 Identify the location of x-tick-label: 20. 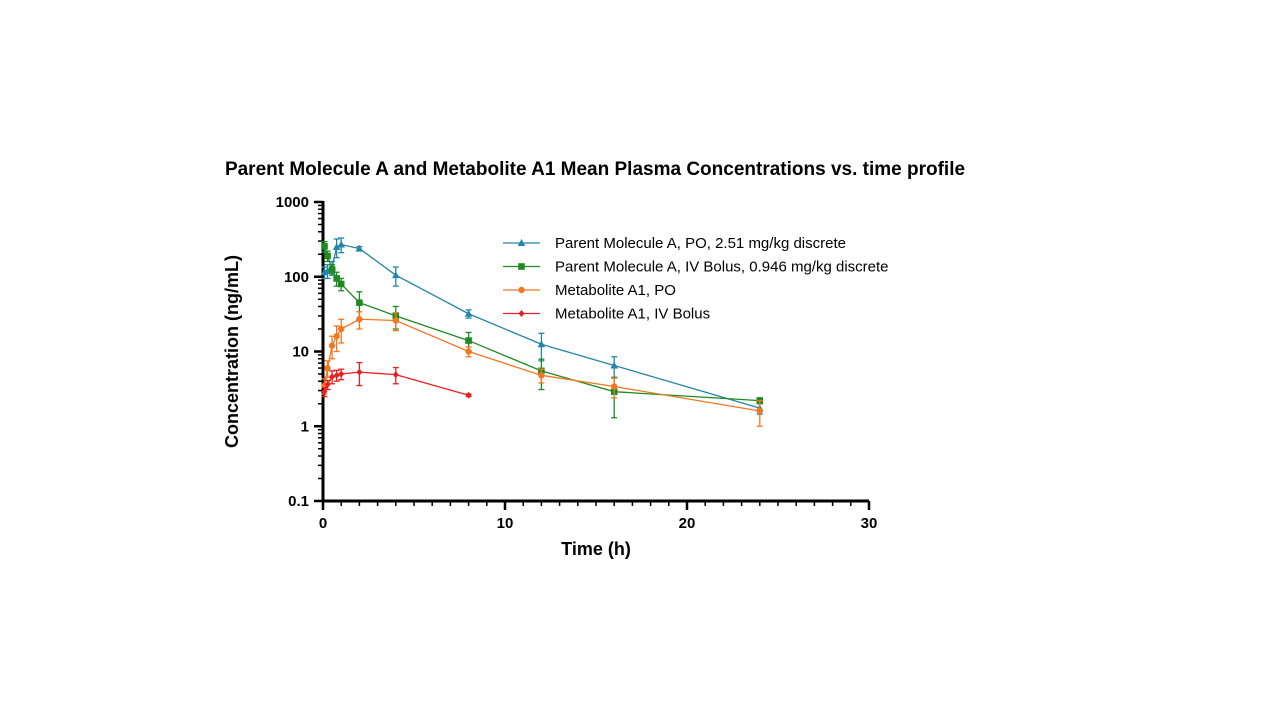
(687, 523).